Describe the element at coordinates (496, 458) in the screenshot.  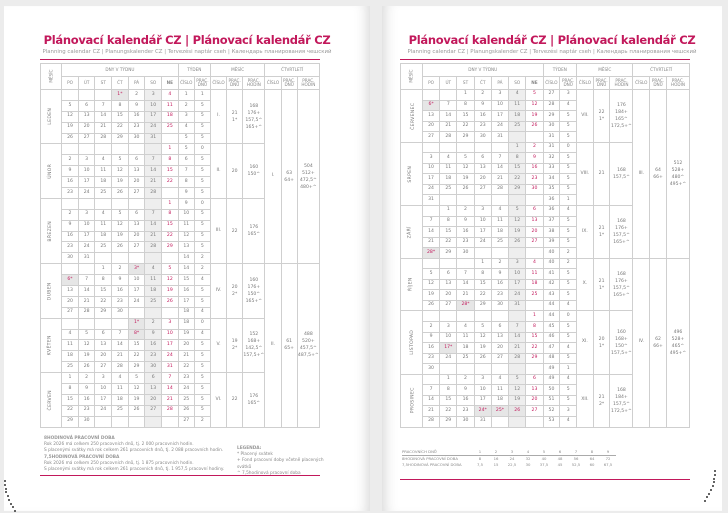
I see `summary-value: 16` at that location.